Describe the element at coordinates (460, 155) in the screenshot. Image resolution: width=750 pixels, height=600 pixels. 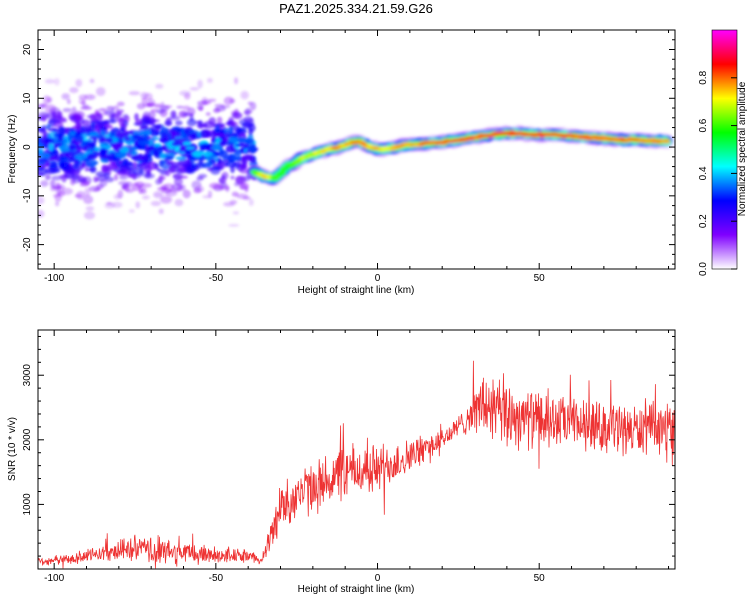
I see `frequency-ridge` at that location.